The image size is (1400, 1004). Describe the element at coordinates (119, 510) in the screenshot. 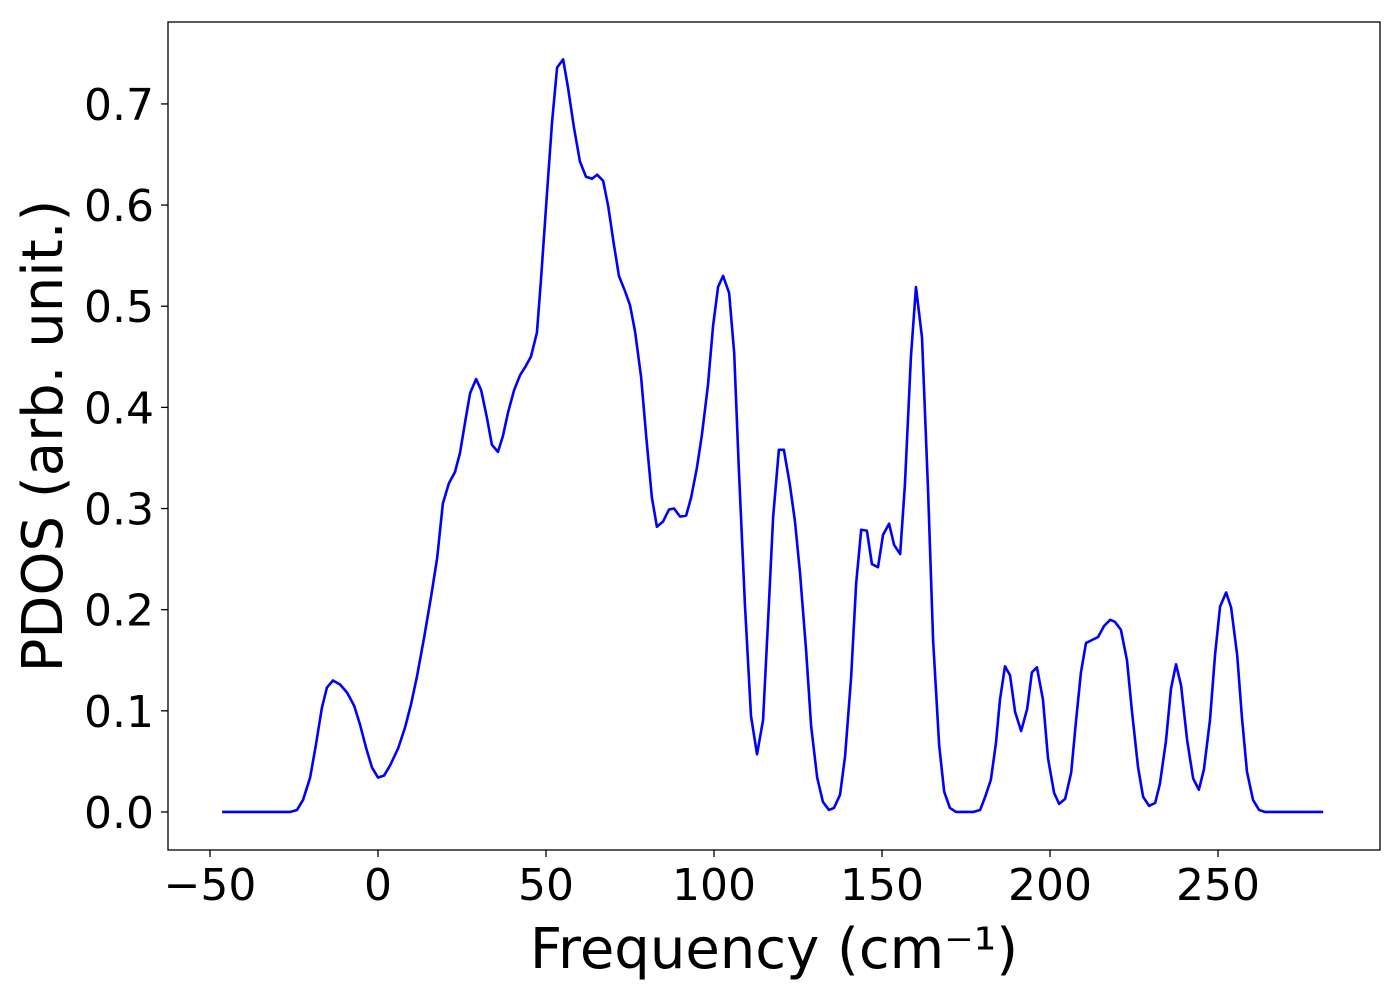

I see `y-tick-label: 0.3` at that location.